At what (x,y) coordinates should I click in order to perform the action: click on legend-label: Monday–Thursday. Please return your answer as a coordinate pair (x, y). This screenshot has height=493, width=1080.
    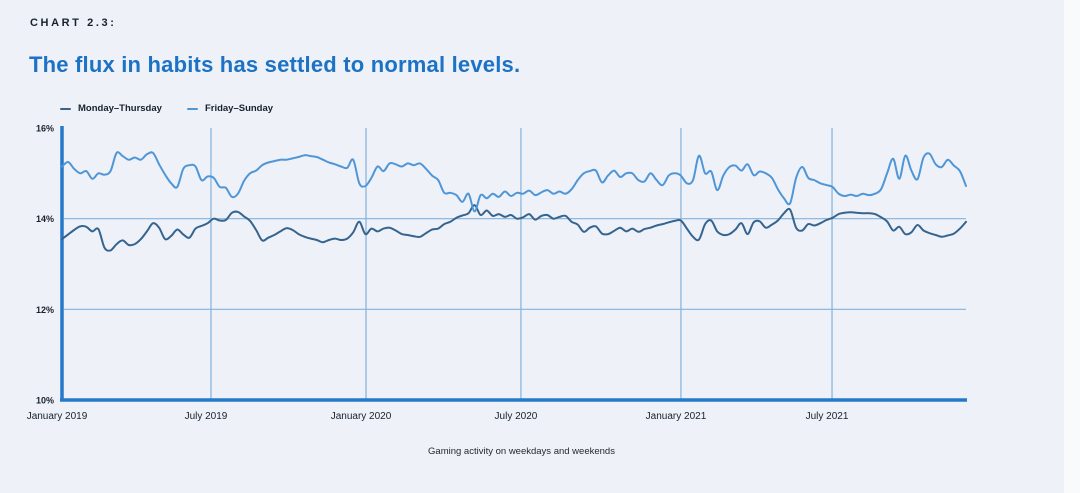
    Looking at the image, I should click on (120, 108).